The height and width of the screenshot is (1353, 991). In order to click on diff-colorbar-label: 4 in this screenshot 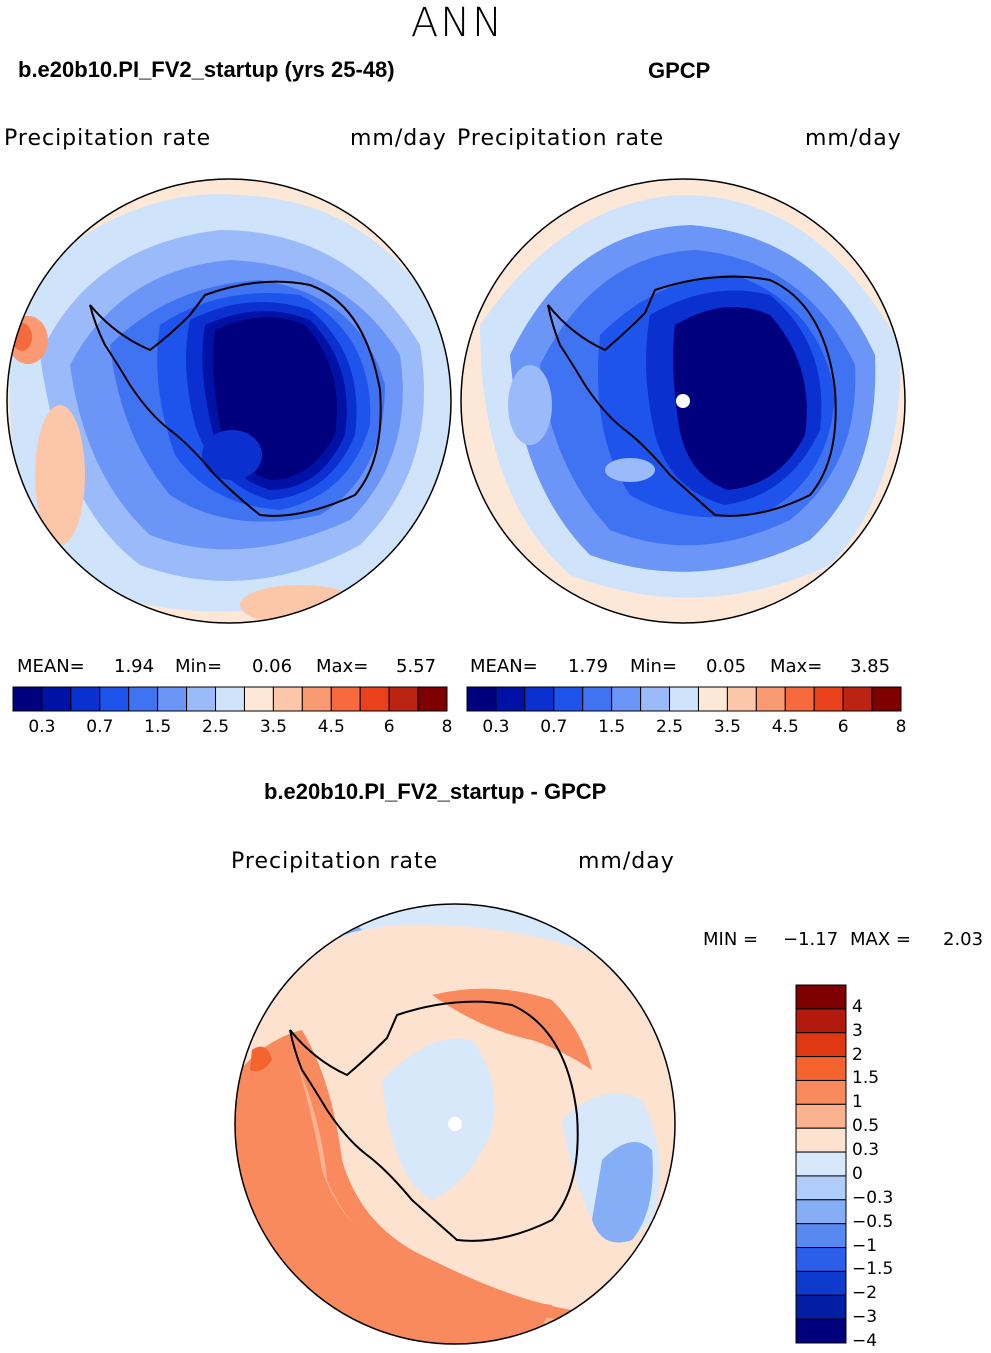, I will do `click(857, 1006)`.